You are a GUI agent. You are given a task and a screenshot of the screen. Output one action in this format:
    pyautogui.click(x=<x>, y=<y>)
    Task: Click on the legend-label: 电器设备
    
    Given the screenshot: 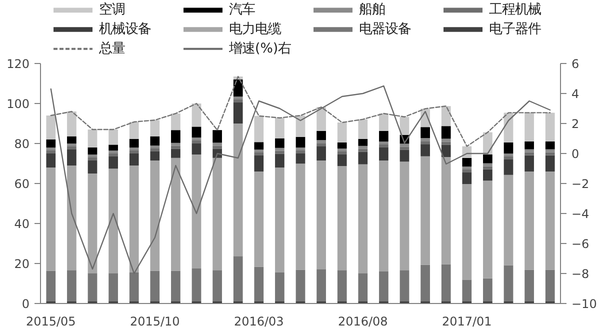 What is the action you would take?
    pyautogui.click(x=385, y=29)
    